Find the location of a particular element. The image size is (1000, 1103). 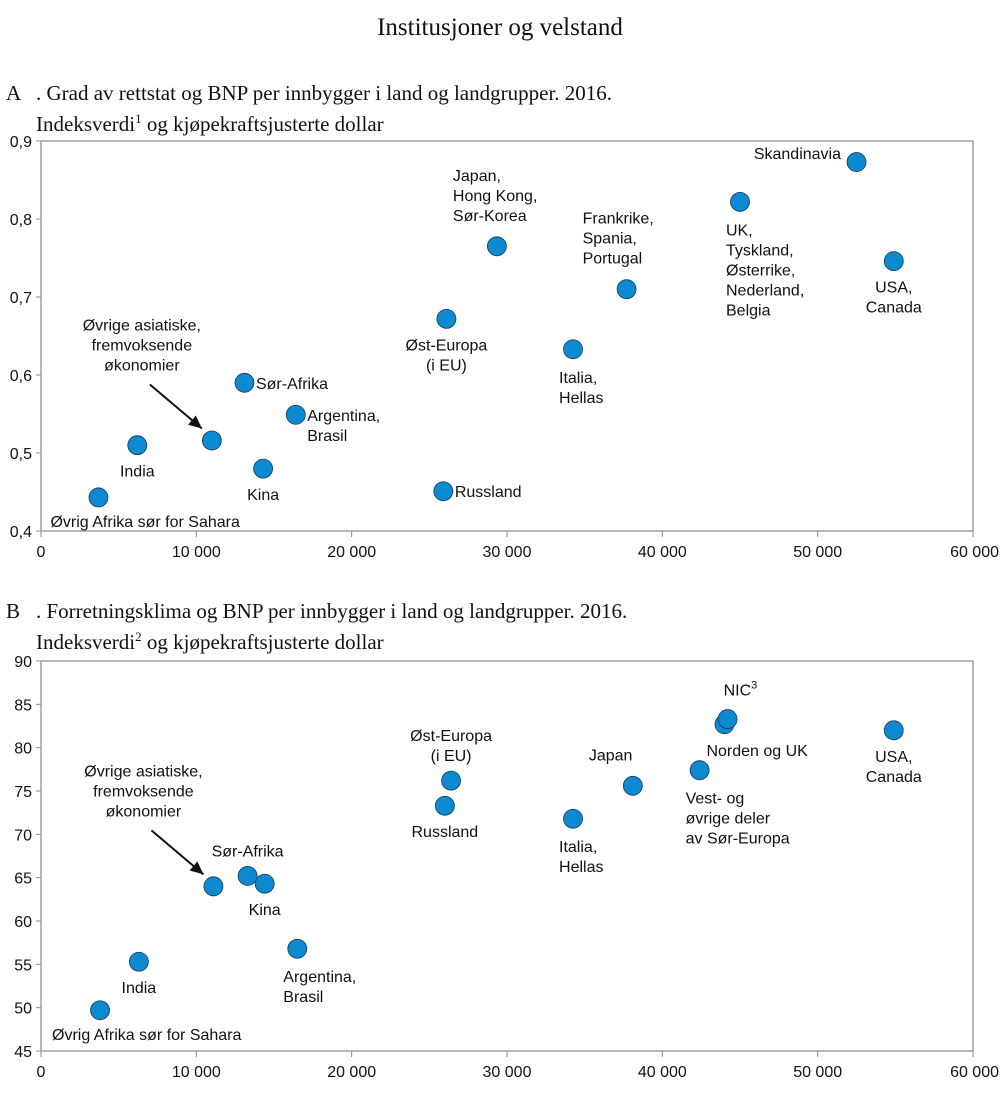

point-label: Skandinavia is located at coordinates (797, 154).